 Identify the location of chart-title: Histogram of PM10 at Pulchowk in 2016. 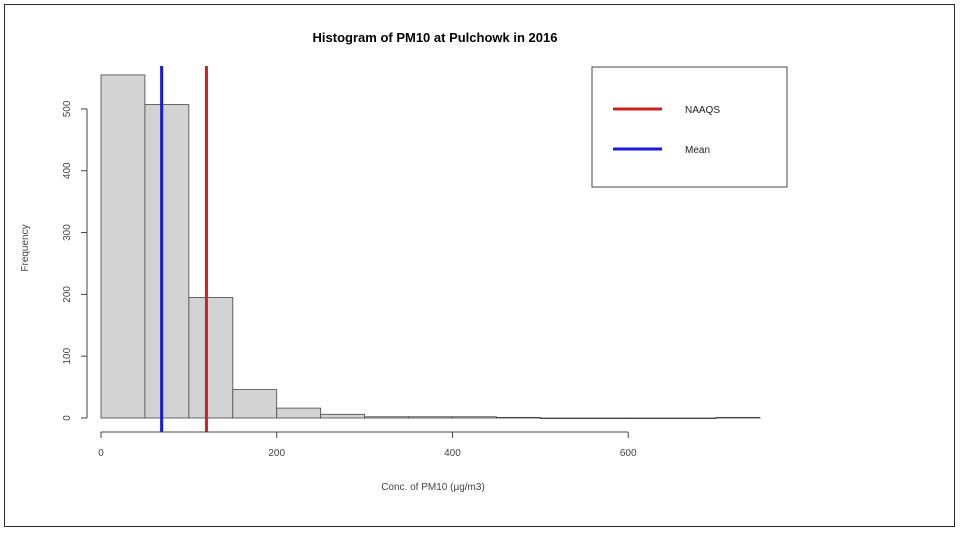
(435, 37).